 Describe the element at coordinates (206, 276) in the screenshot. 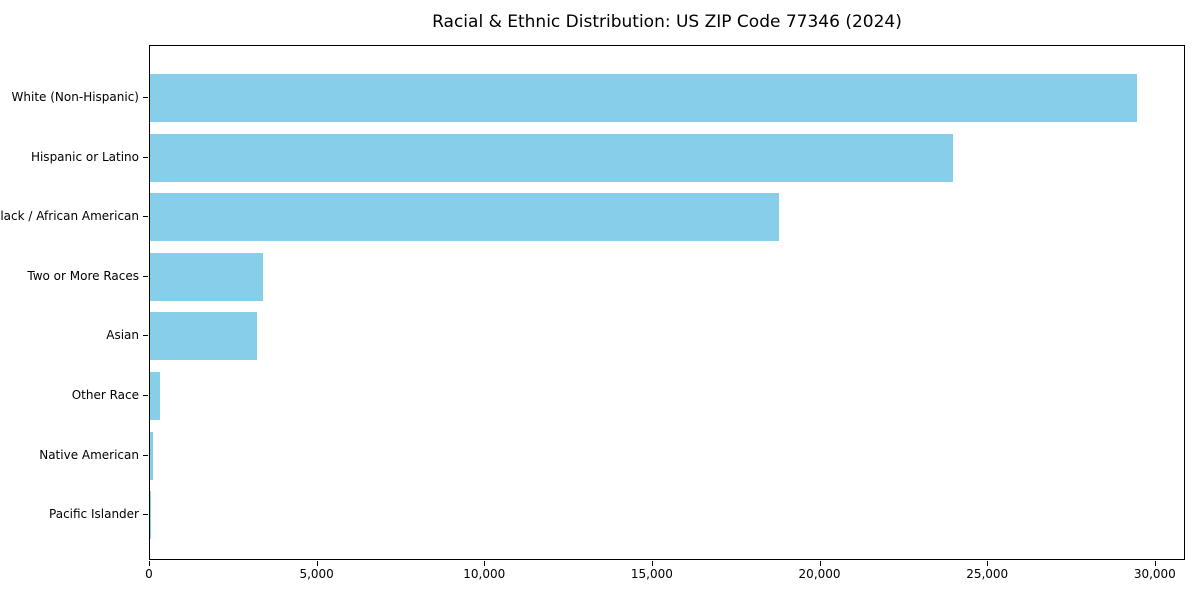

I see `bar-two-or-more-races` at that location.